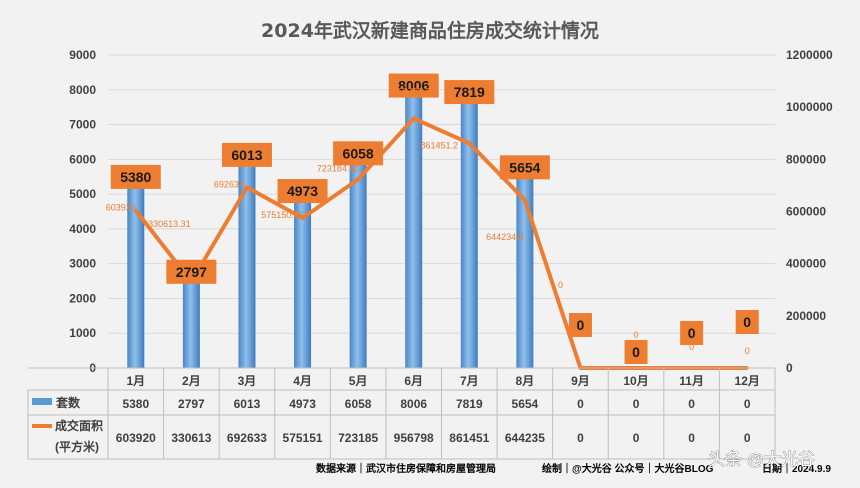 The width and height of the screenshot is (860, 488). I want to click on table-cell: 4973, so click(302, 404).